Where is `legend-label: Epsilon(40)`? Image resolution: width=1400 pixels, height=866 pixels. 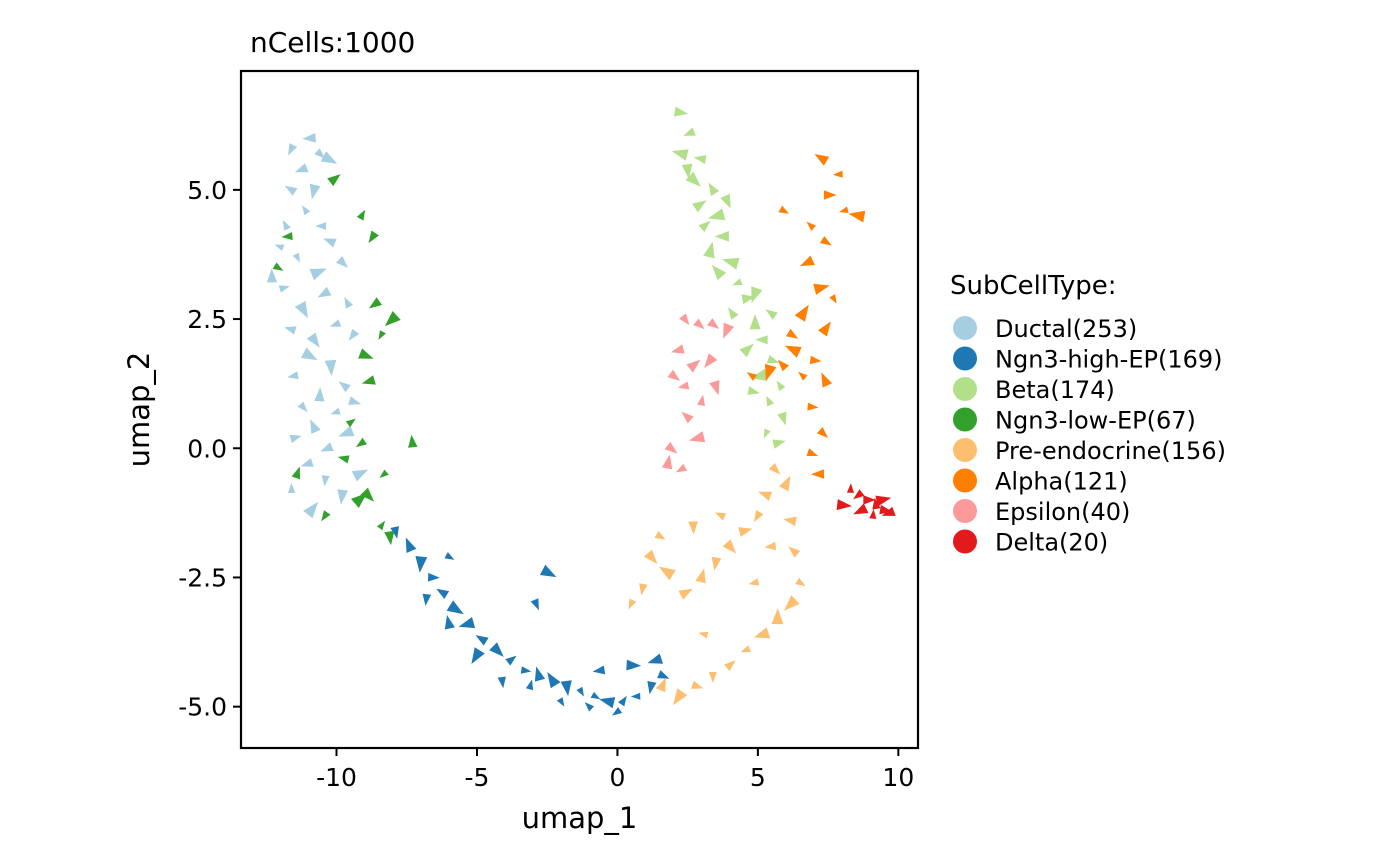
legend-label: Epsilon(40) is located at coordinates (1062, 512).